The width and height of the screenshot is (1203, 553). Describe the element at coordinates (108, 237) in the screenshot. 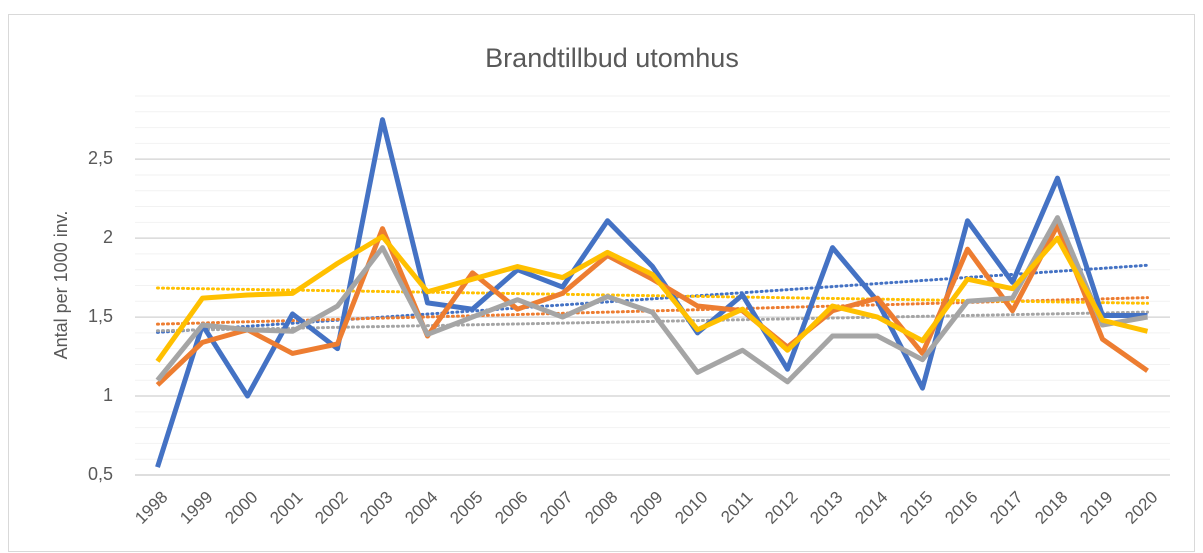

I see `y-tick-label: 2` at that location.